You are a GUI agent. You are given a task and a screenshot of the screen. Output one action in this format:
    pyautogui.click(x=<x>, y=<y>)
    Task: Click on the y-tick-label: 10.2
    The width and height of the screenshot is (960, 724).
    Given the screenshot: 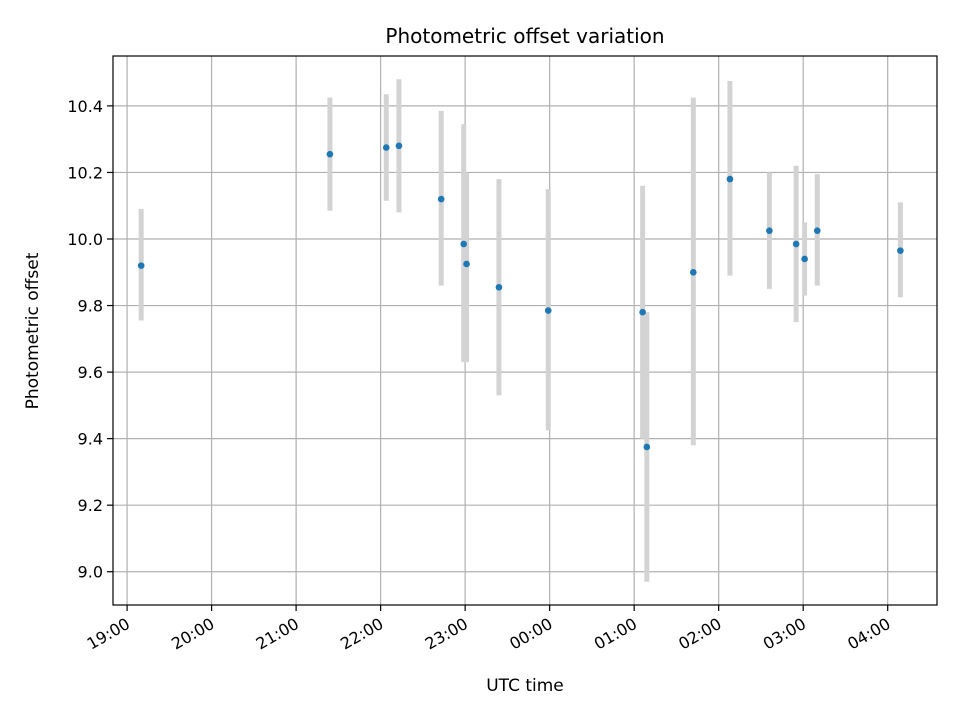 What is the action you would take?
    pyautogui.click(x=85, y=172)
    